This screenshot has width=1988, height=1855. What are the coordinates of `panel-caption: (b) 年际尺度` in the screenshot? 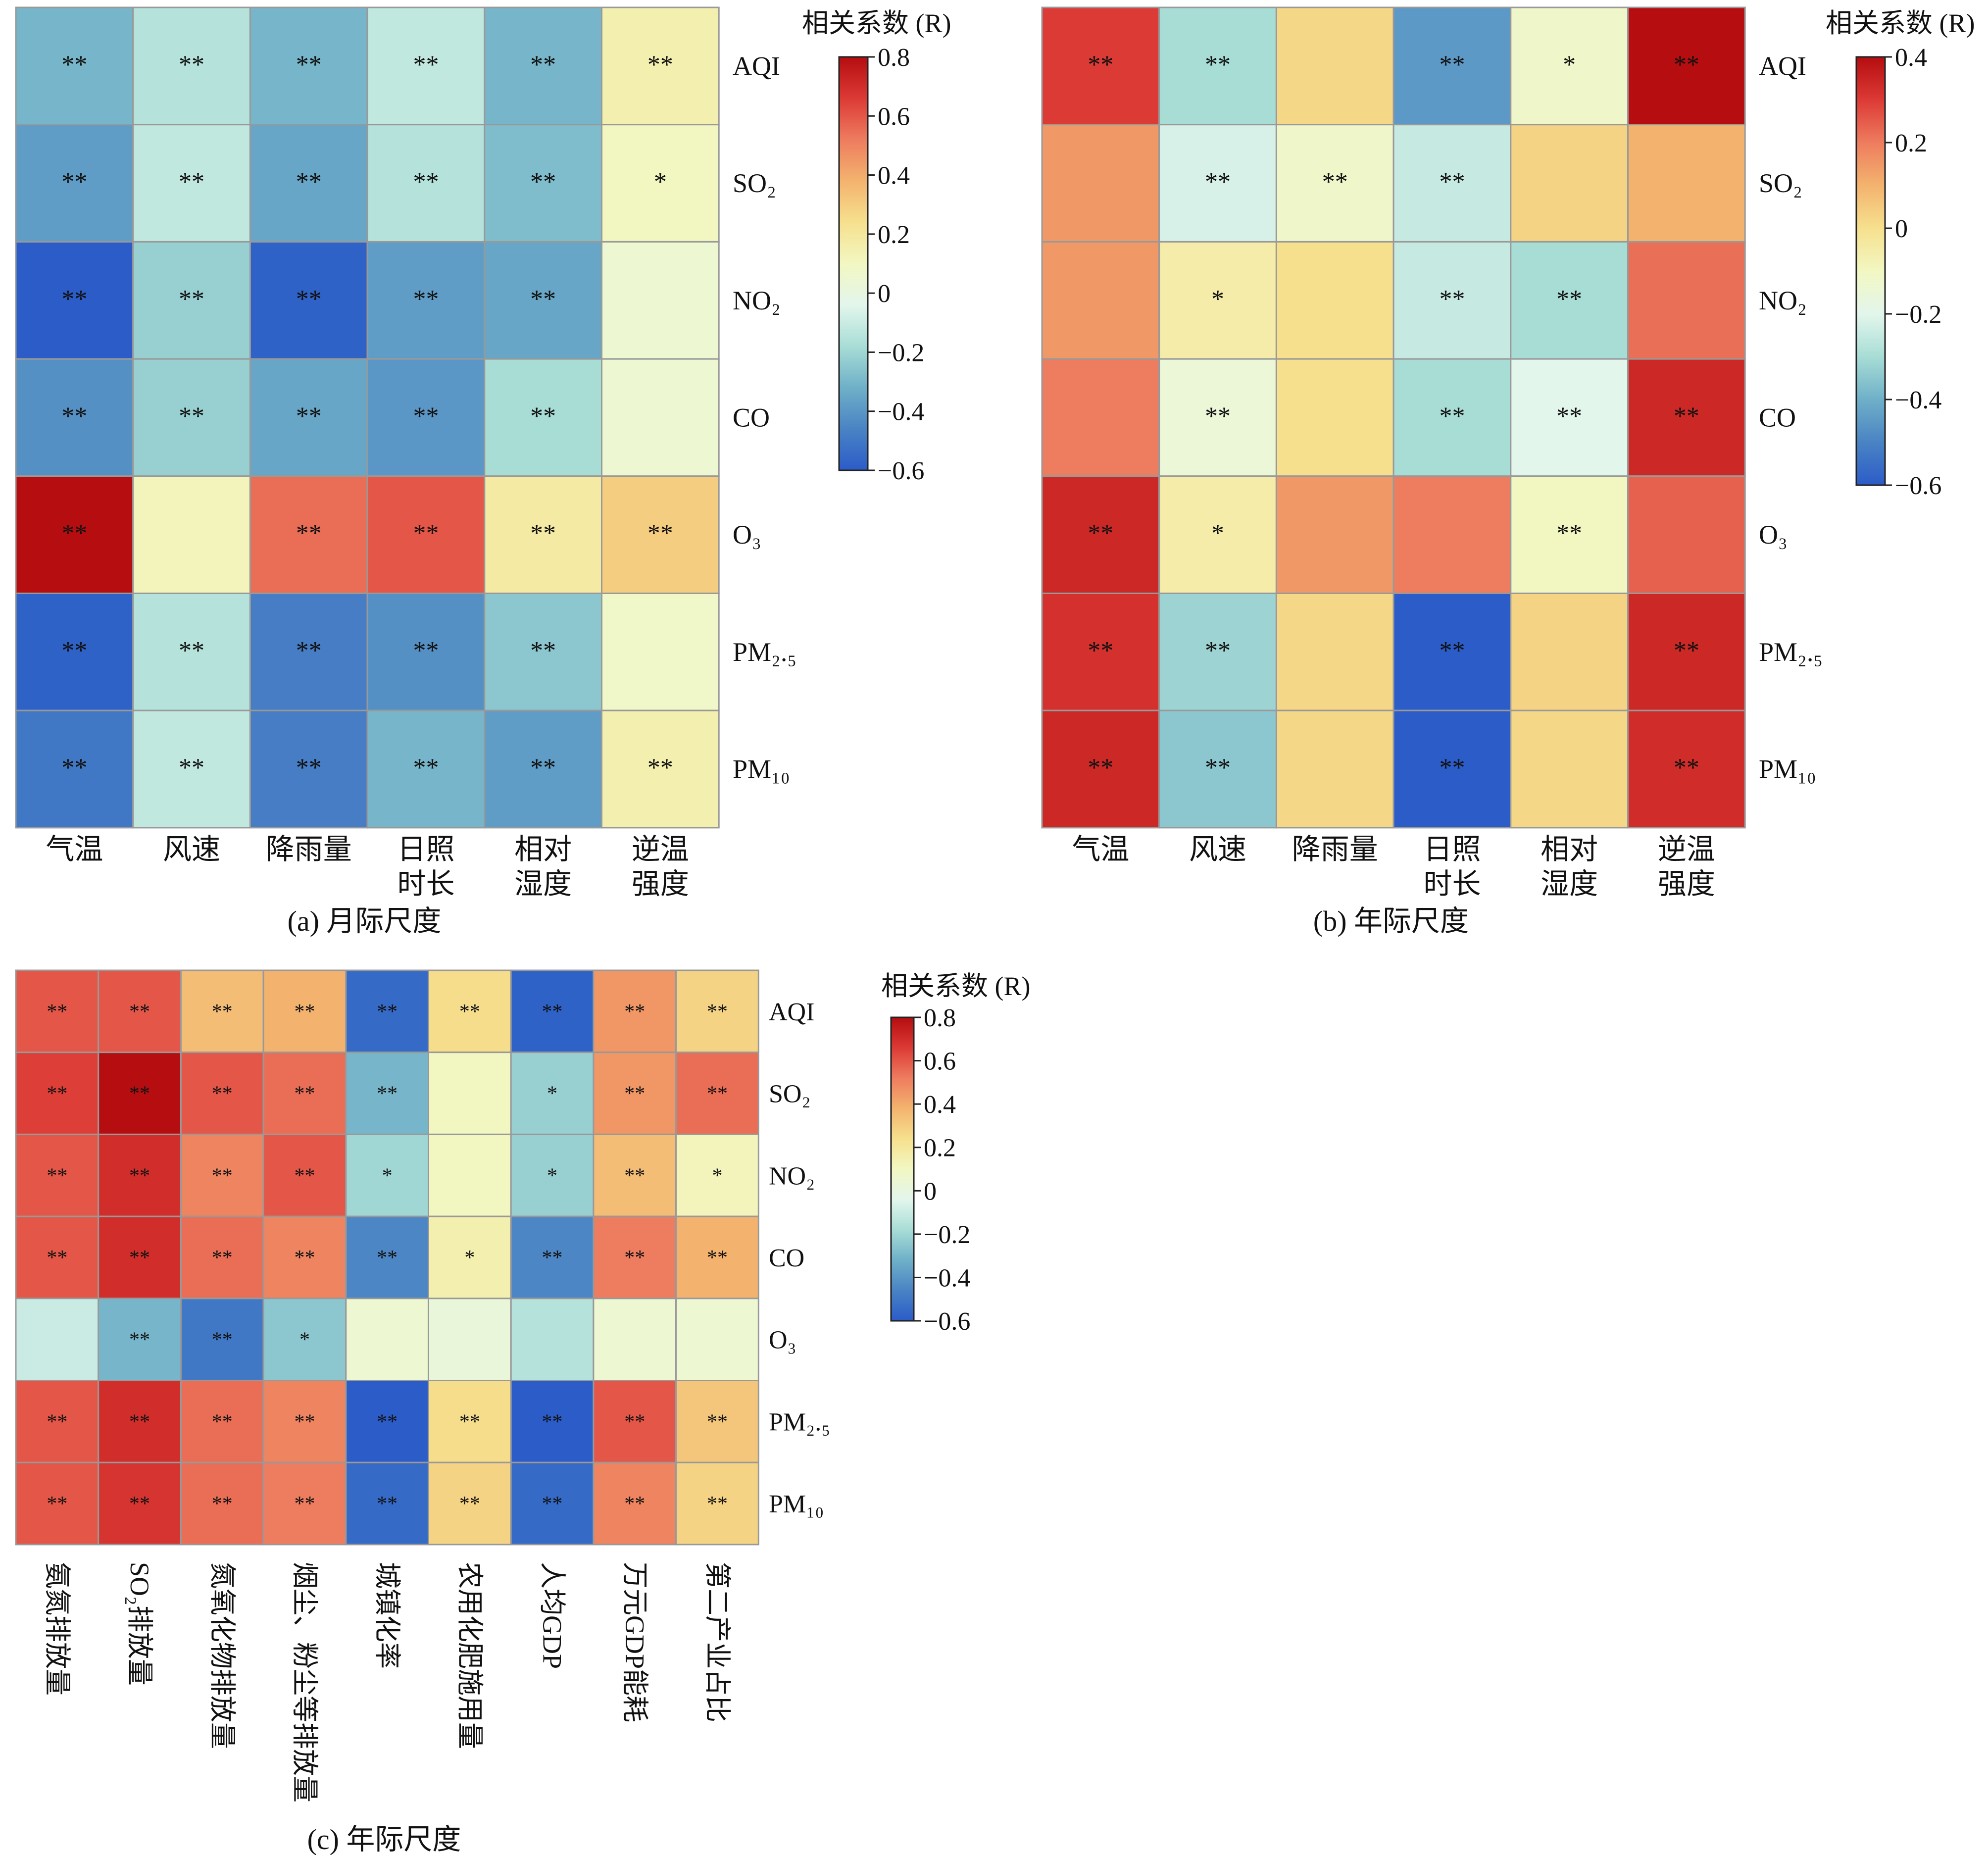 It's located at (1391, 921).